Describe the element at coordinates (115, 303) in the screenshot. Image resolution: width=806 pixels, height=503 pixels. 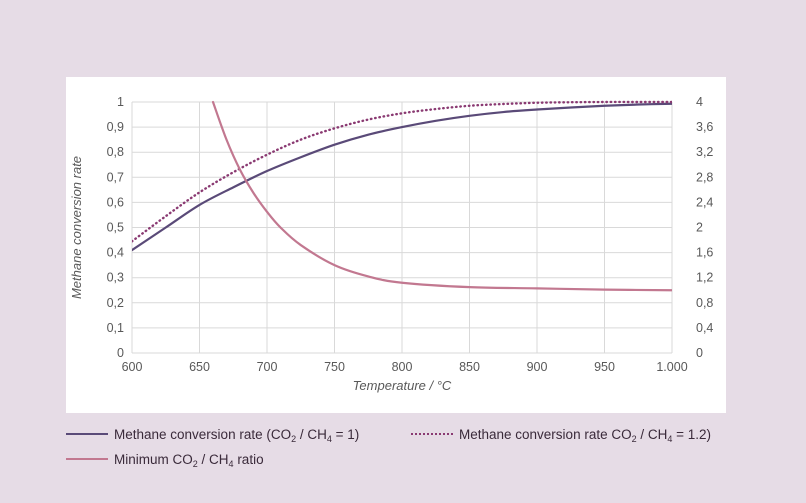
I see `y-tick-label: 0,2` at that location.